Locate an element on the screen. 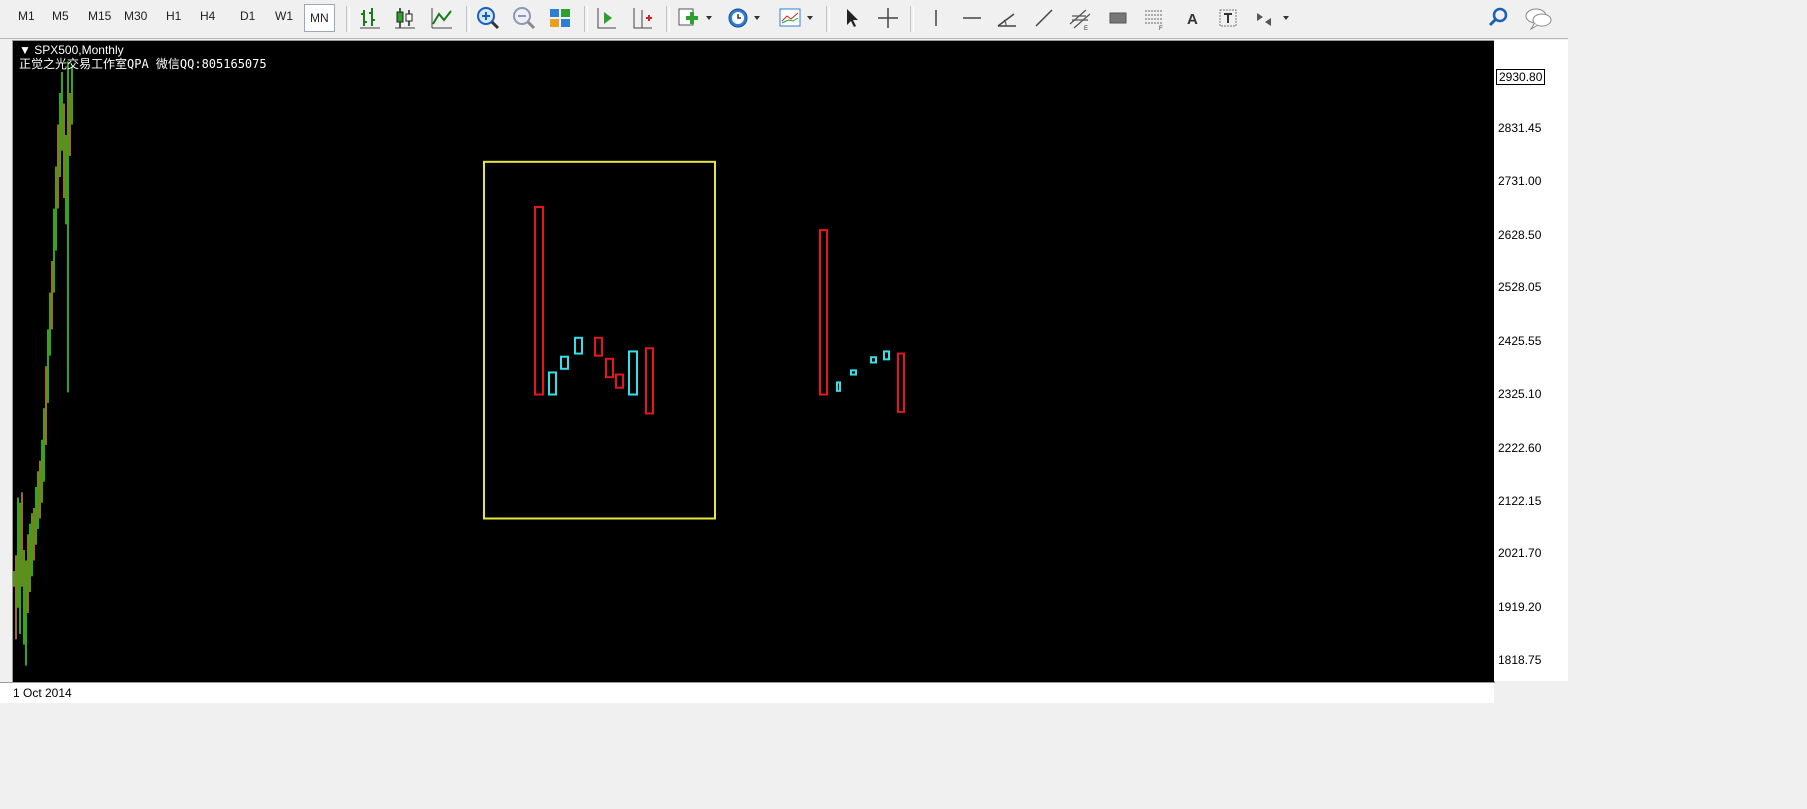 Image resolution: width=1807 pixels, height=809 pixels. auto-scroll-icon is located at coordinates (606, 18).